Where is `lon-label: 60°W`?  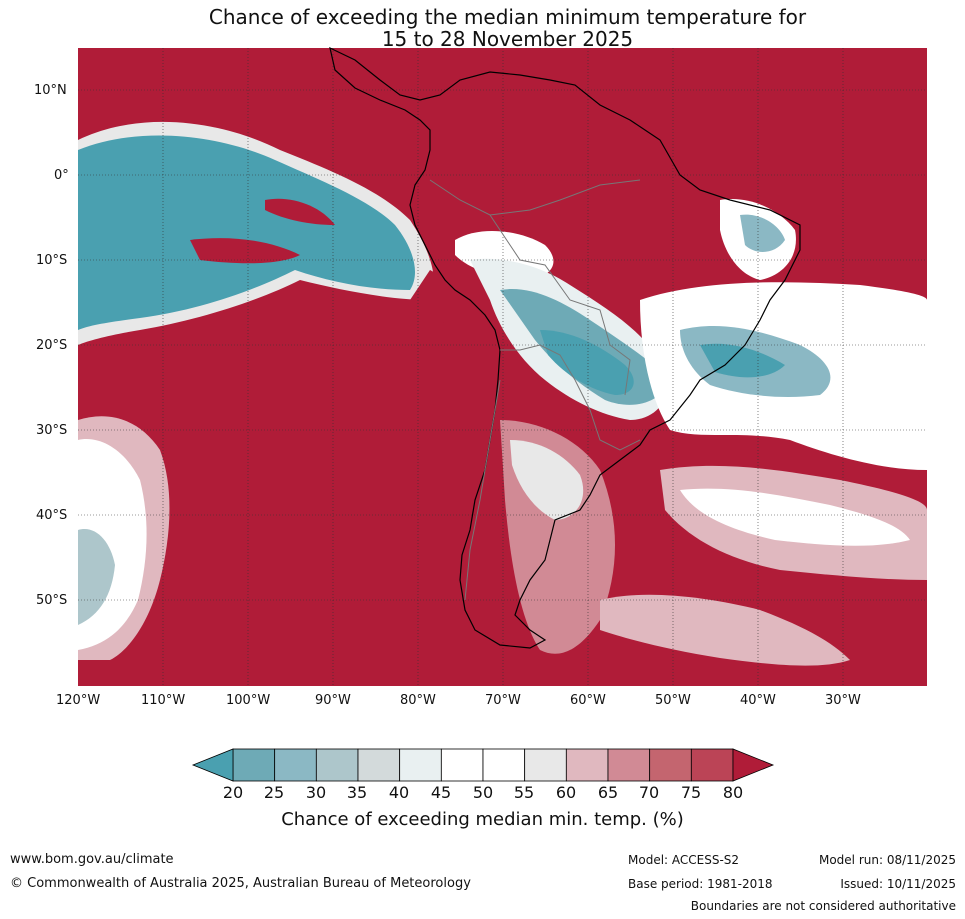 lon-label: 60°W is located at coordinates (588, 700).